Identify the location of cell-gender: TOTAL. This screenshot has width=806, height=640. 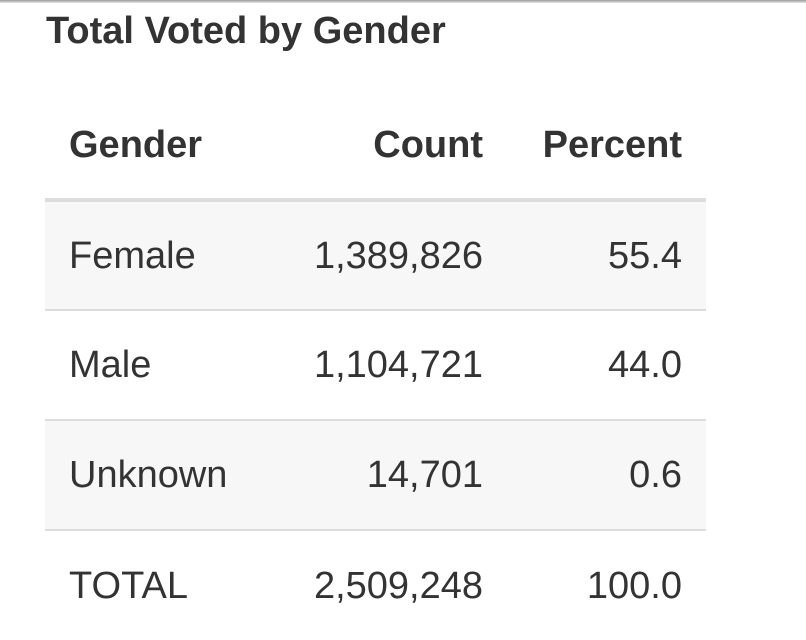
(128, 585).